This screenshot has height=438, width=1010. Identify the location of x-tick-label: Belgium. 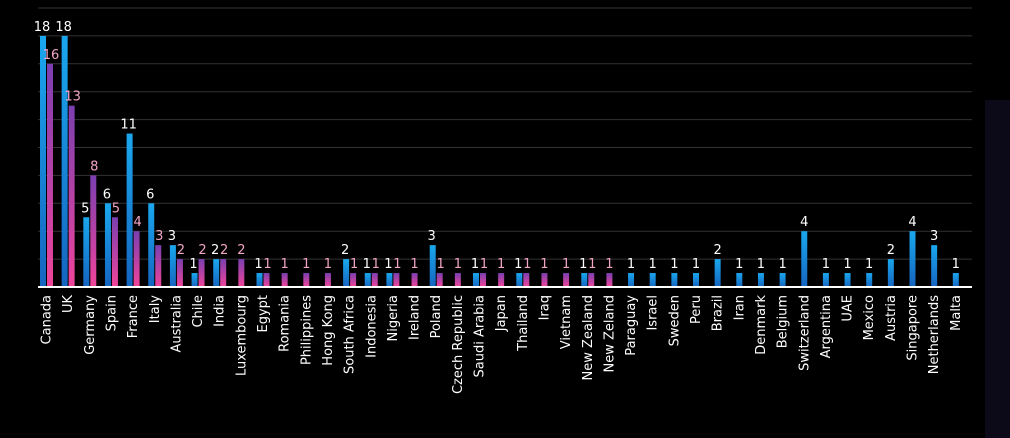
(783, 321).